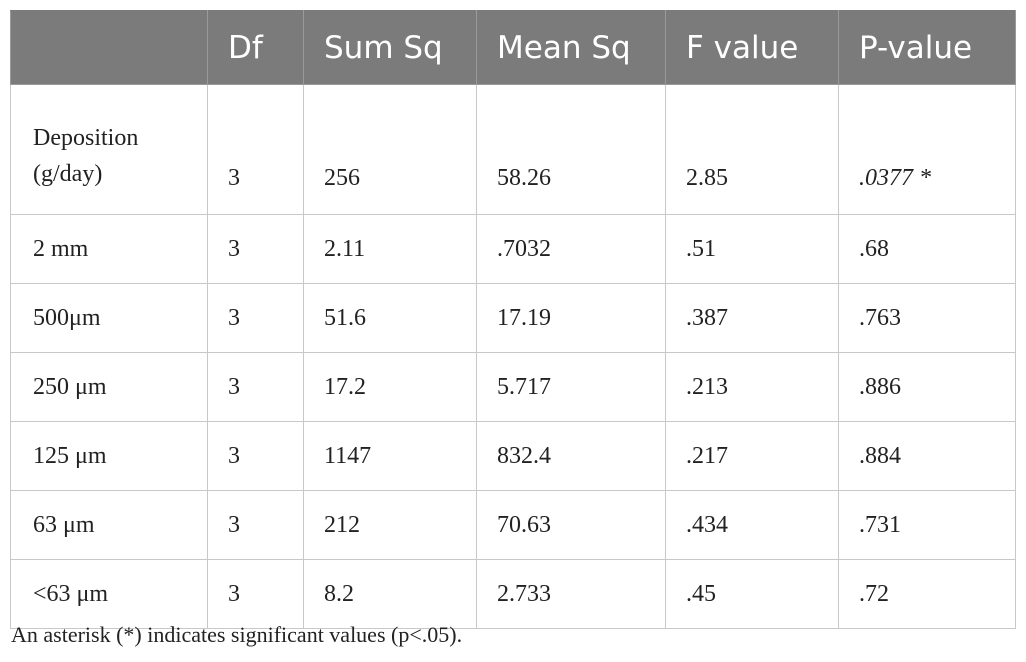 This screenshot has height=662, width=1026. What do you see at coordinates (255, 47) in the screenshot?
I see `header-cell-df: Df` at bounding box center [255, 47].